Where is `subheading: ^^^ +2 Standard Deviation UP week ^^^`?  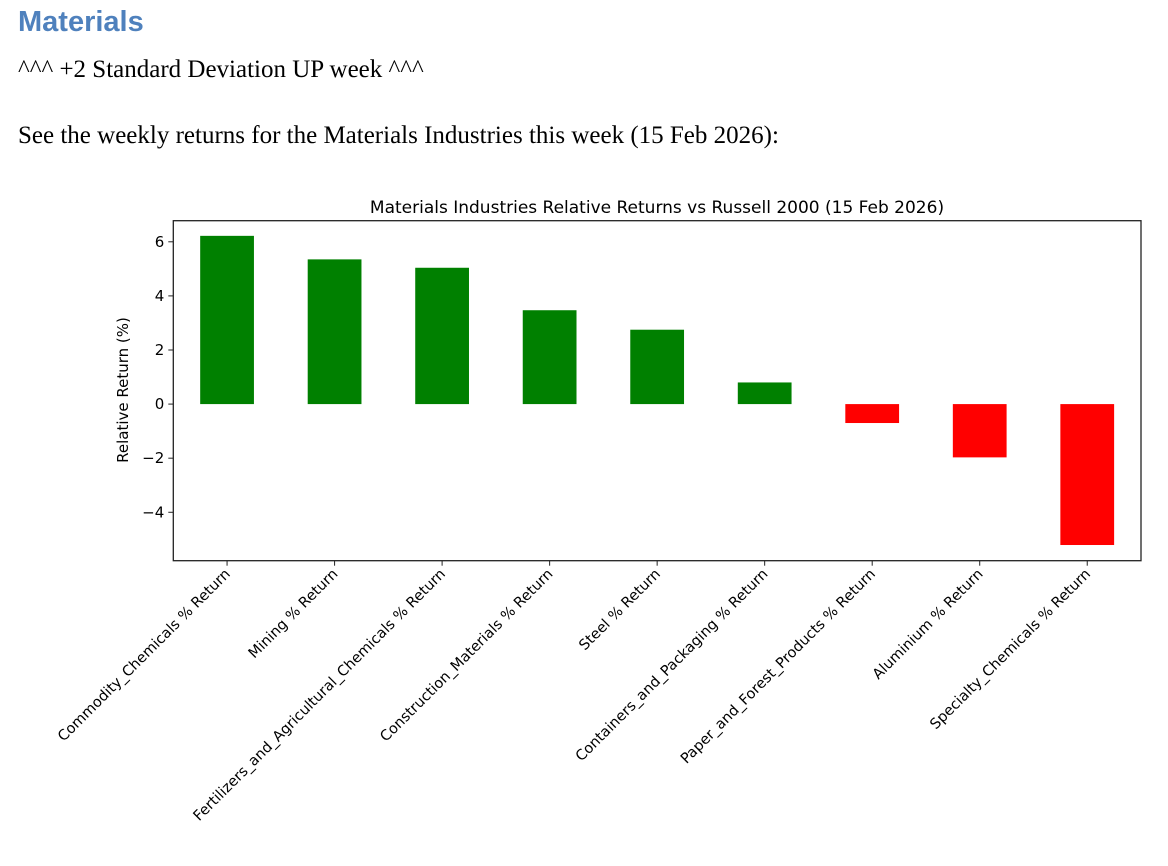 subheading: ^^^ +2 Standard Deviation UP week ^^^ is located at coordinates (221, 69).